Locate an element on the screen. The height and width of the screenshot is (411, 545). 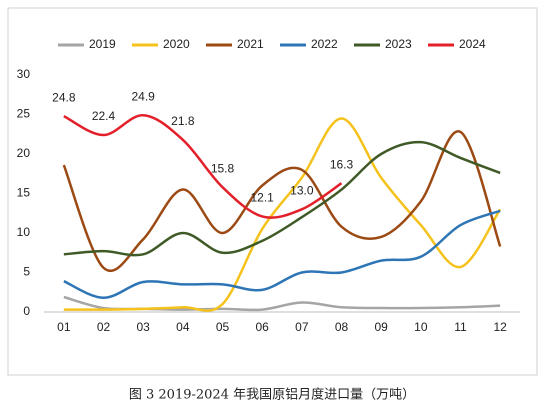
x-tick-label: 05 is located at coordinates (223, 327).